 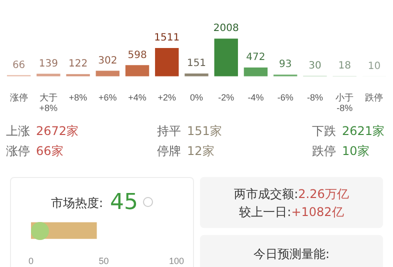 I want to click on x-tick-label: +6%, so click(x=107, y=97).